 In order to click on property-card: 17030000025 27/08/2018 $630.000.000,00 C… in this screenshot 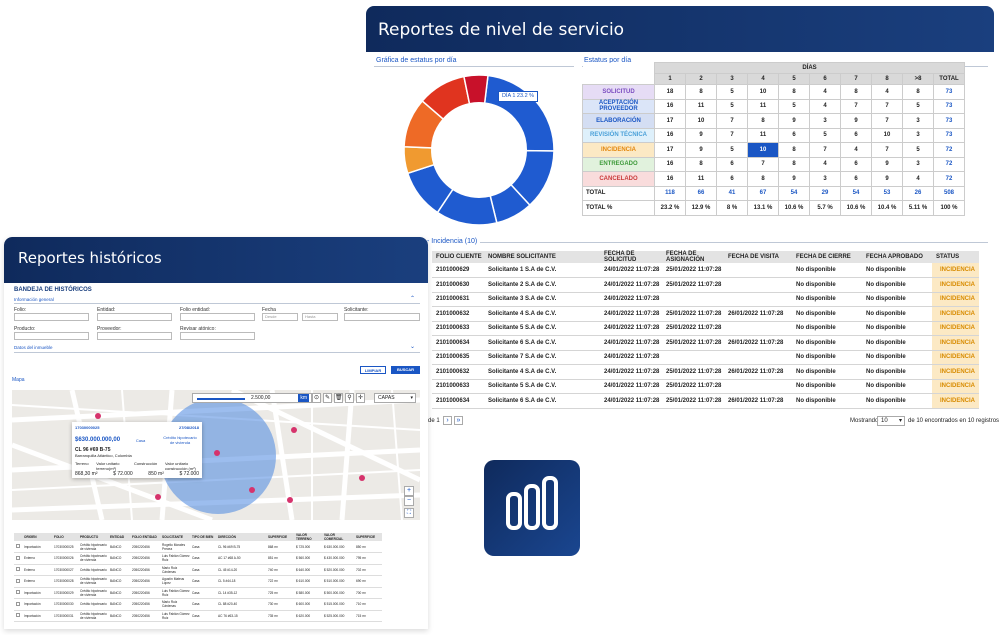, I will do `click(137, 450)`.